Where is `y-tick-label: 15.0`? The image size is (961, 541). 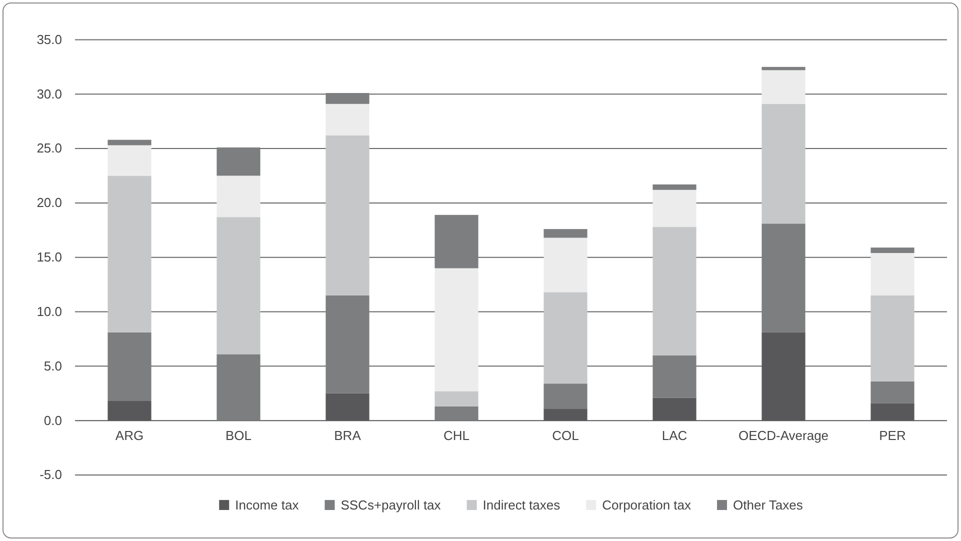 y-tick-label: 15.0 is located at coordinates (49, 257).